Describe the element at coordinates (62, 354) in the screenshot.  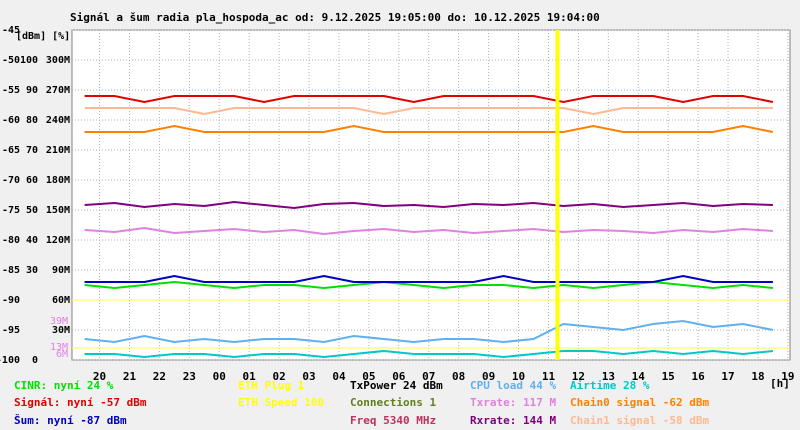
I see `rate-annotation: 6M` at that location.